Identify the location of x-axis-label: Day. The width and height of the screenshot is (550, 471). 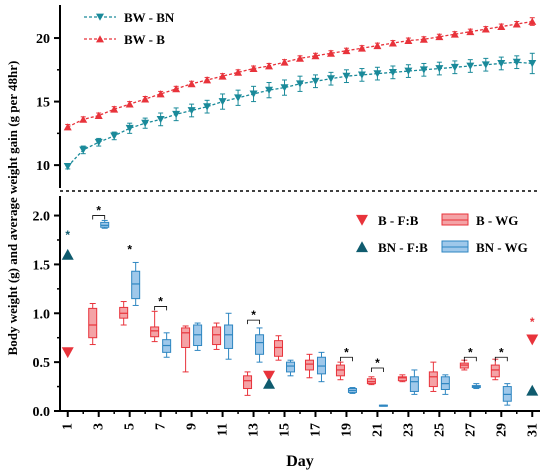
(300, 461).